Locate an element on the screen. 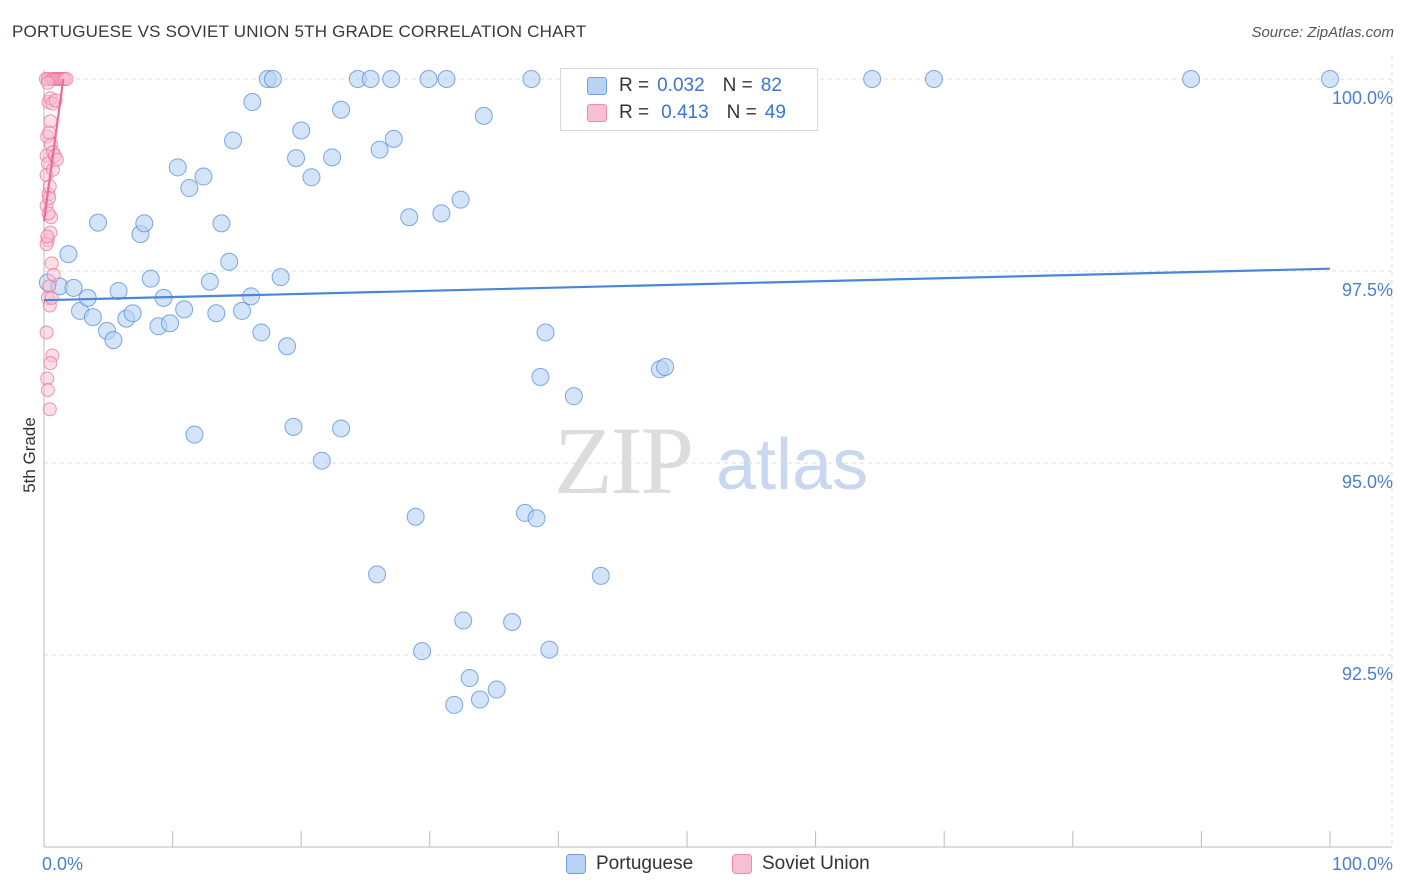 The image size is (1406, 892). legend-item-soviet-union: Soviet Union is located at coordinates (801, 864).